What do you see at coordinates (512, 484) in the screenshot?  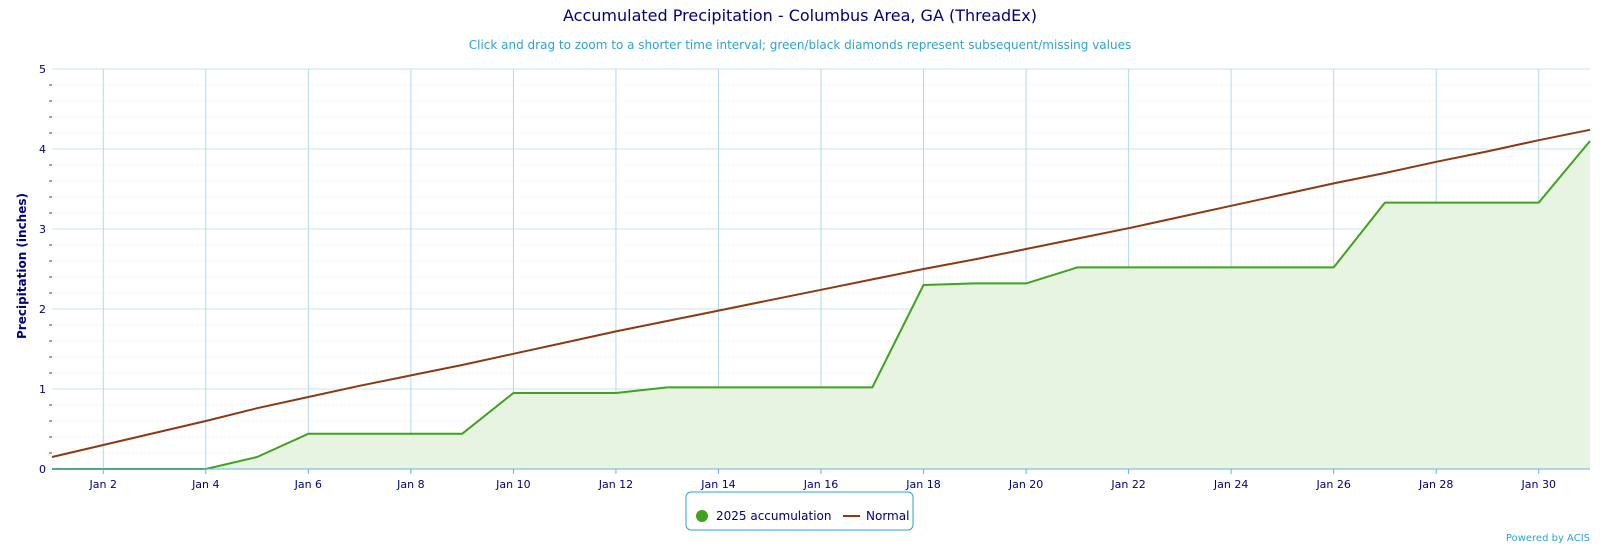 I see `x-tick-label: Jan 10` at bounding box center [512, 484].